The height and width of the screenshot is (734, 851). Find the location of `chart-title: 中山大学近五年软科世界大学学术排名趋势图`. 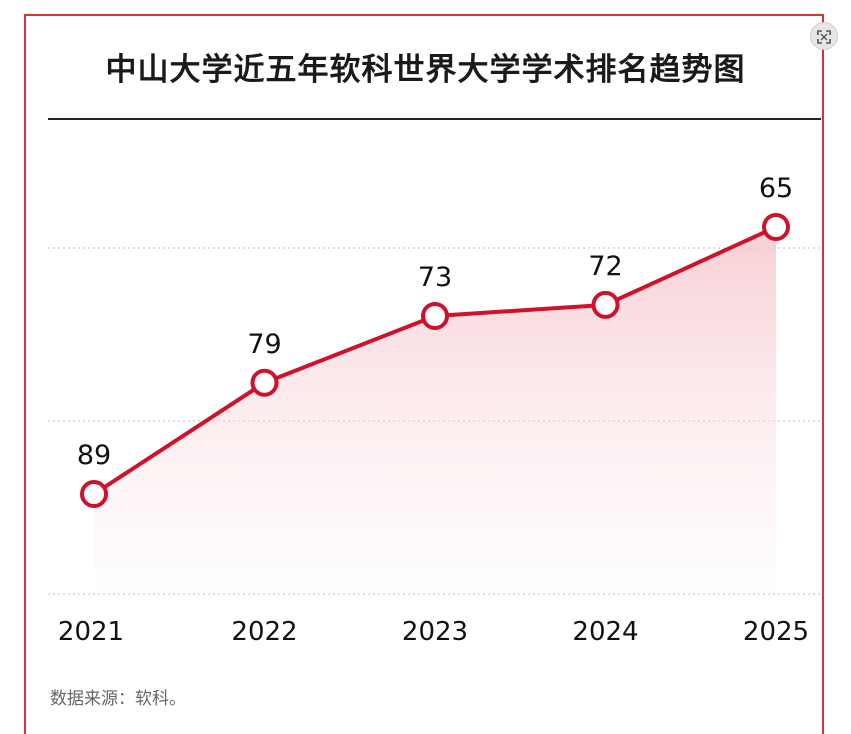

chart-title: 中山大学近五年软科世界大学学术排名趋势图 is located at coordinates (425, 70).